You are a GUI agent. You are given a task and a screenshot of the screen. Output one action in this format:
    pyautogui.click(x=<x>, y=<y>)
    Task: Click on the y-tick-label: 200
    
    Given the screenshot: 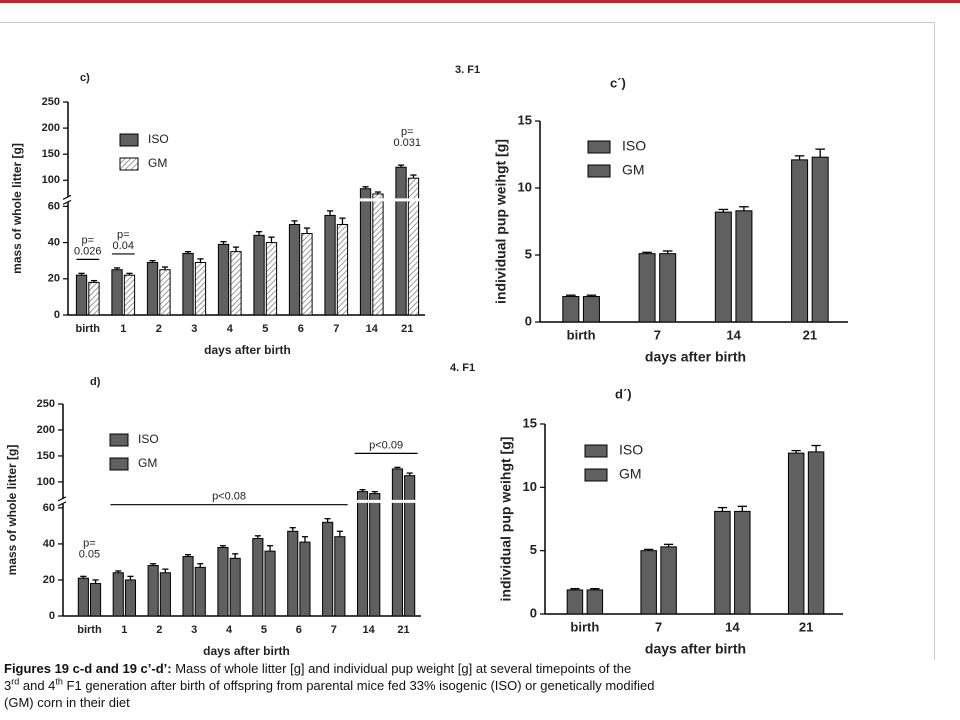 What is the action you would take?
    pyautogui.click(x=46, y=430)
    